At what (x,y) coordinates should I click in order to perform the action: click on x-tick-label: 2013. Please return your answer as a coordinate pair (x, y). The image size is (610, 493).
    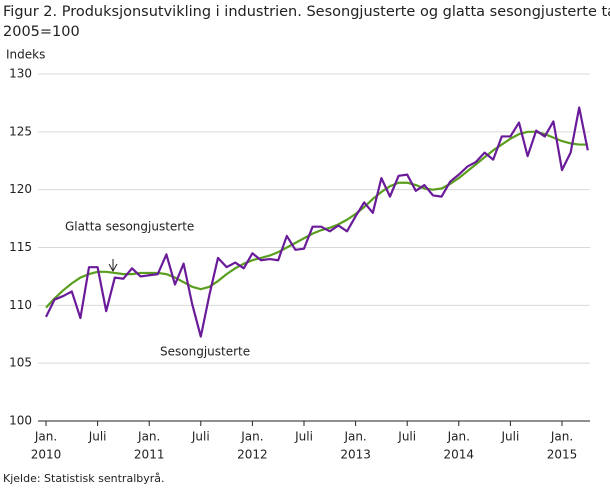
    Looking at the image, I should click on (355, 455).